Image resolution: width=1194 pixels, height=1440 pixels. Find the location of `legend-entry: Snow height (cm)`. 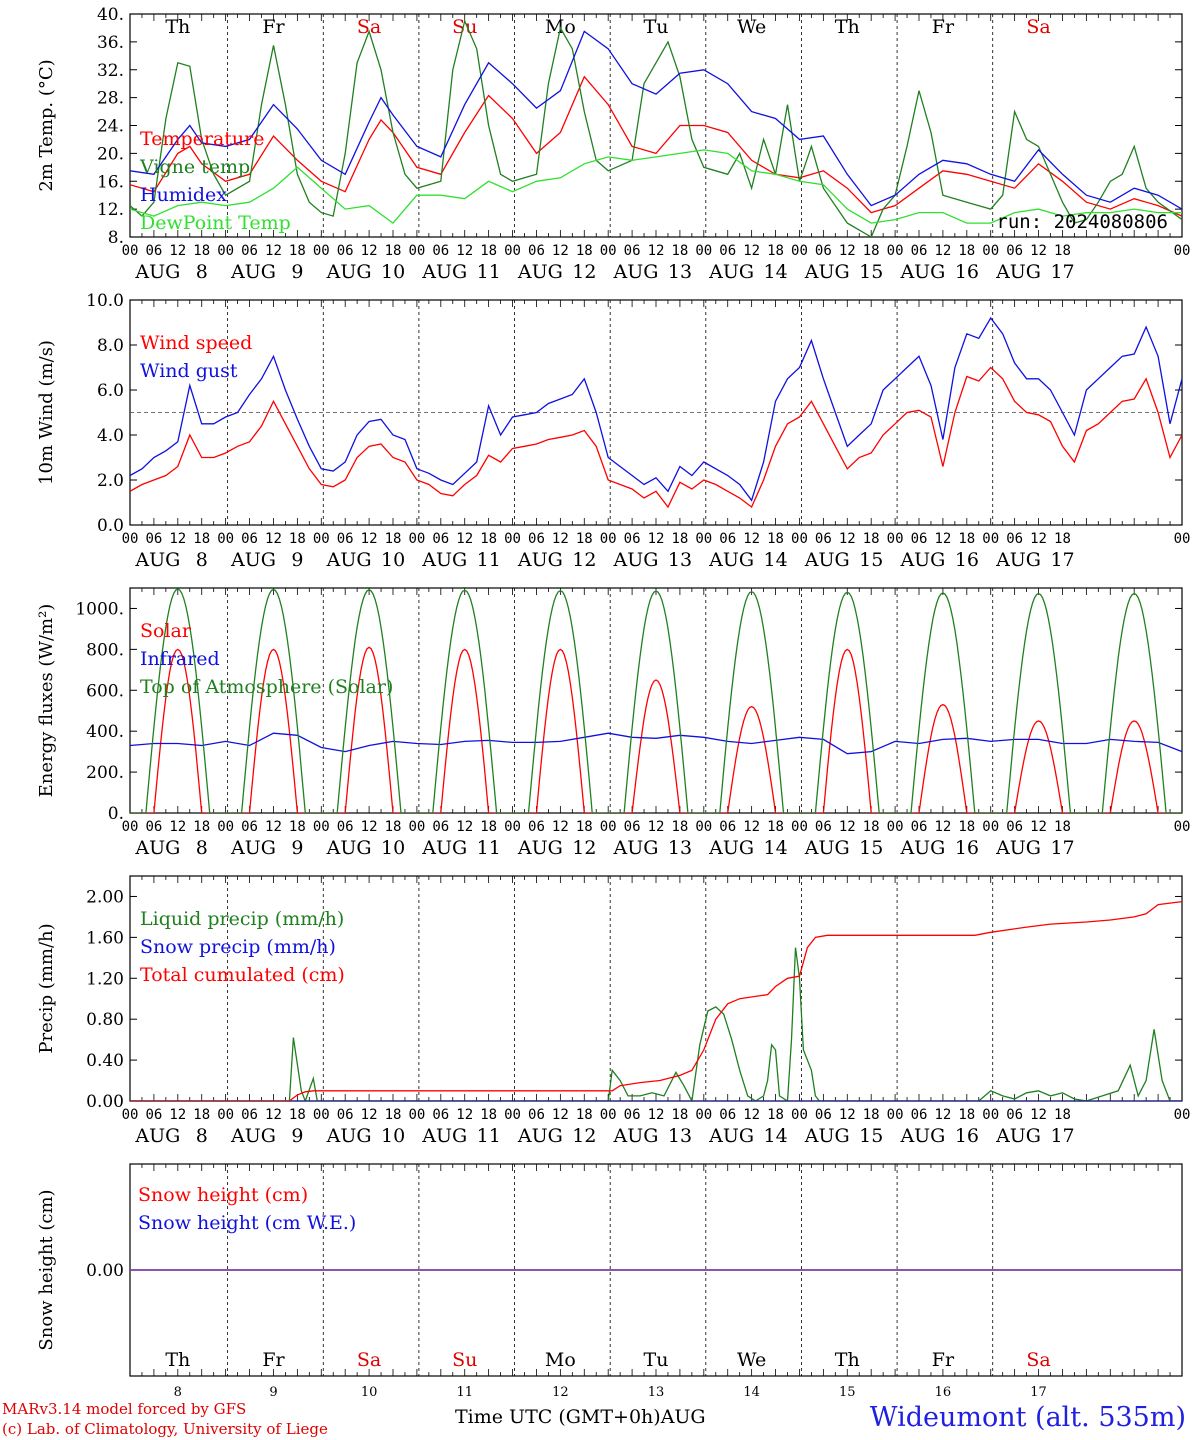

legend-entry: Snow height (cm) is located at coordinates (223, 1195).